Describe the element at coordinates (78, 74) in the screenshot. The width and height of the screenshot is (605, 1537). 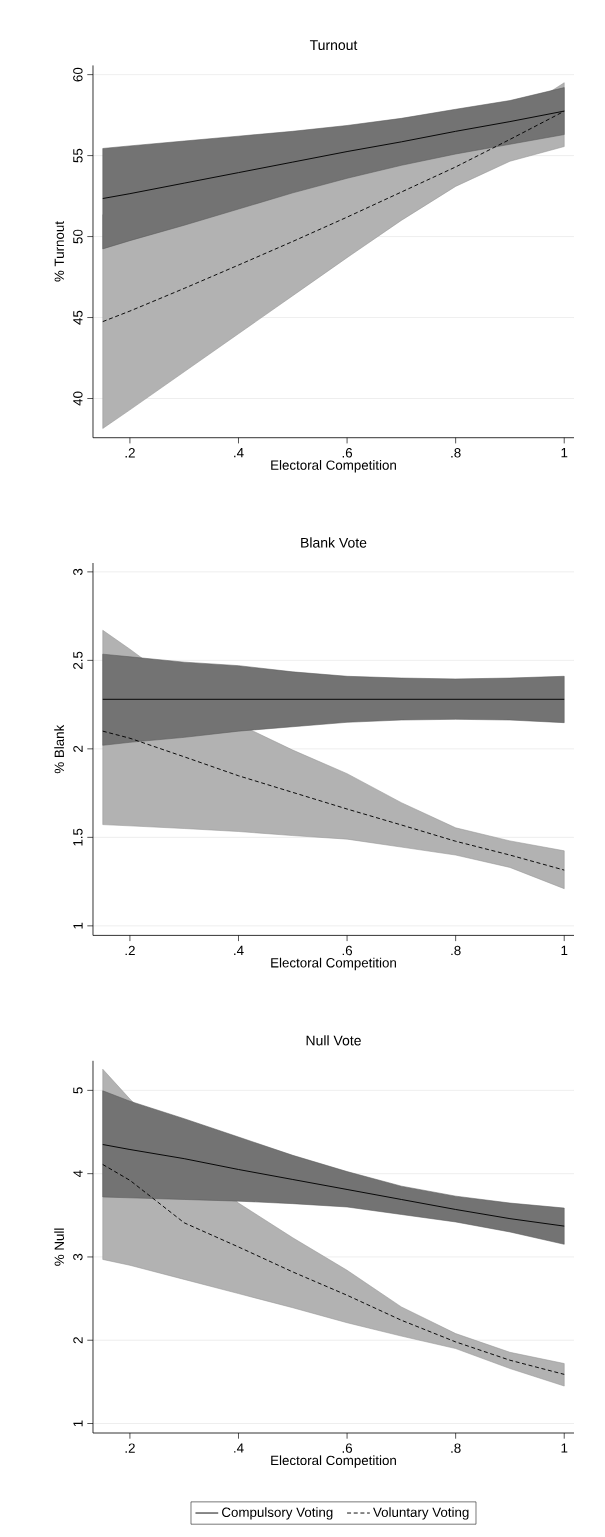
I see `y-tick-label: 60` at that location.